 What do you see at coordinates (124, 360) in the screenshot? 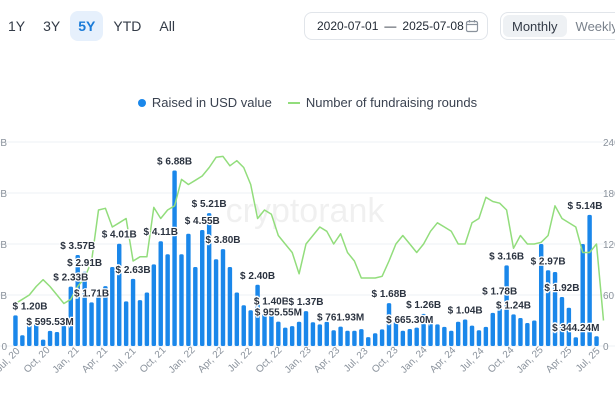
I see `x-tick-label: Jul, 21` at bounding box center [124, 360].